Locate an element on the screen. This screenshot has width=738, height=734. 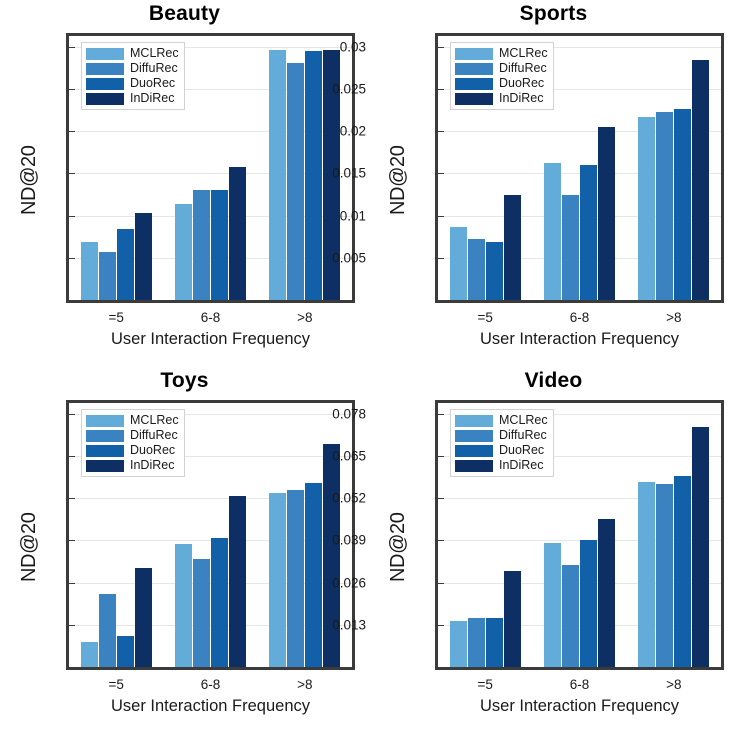
legend-label: InDiRec is located at coordinates (521, 98).